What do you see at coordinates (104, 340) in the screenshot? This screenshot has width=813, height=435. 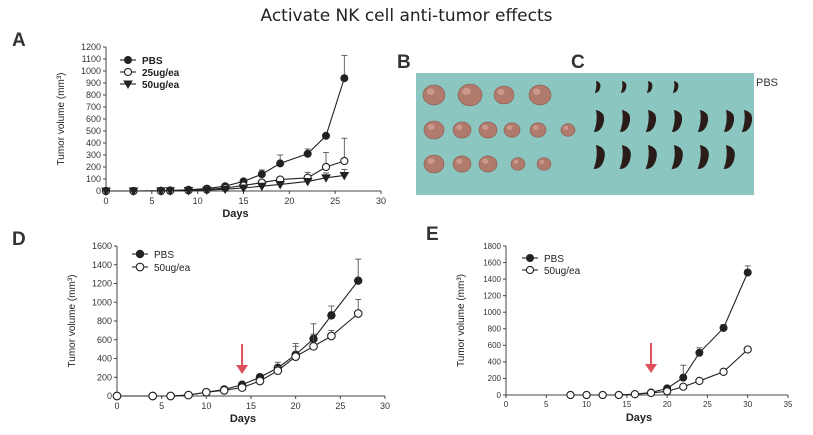 I see `y-tick-label-d: 600` at bounding box center [104, 340].